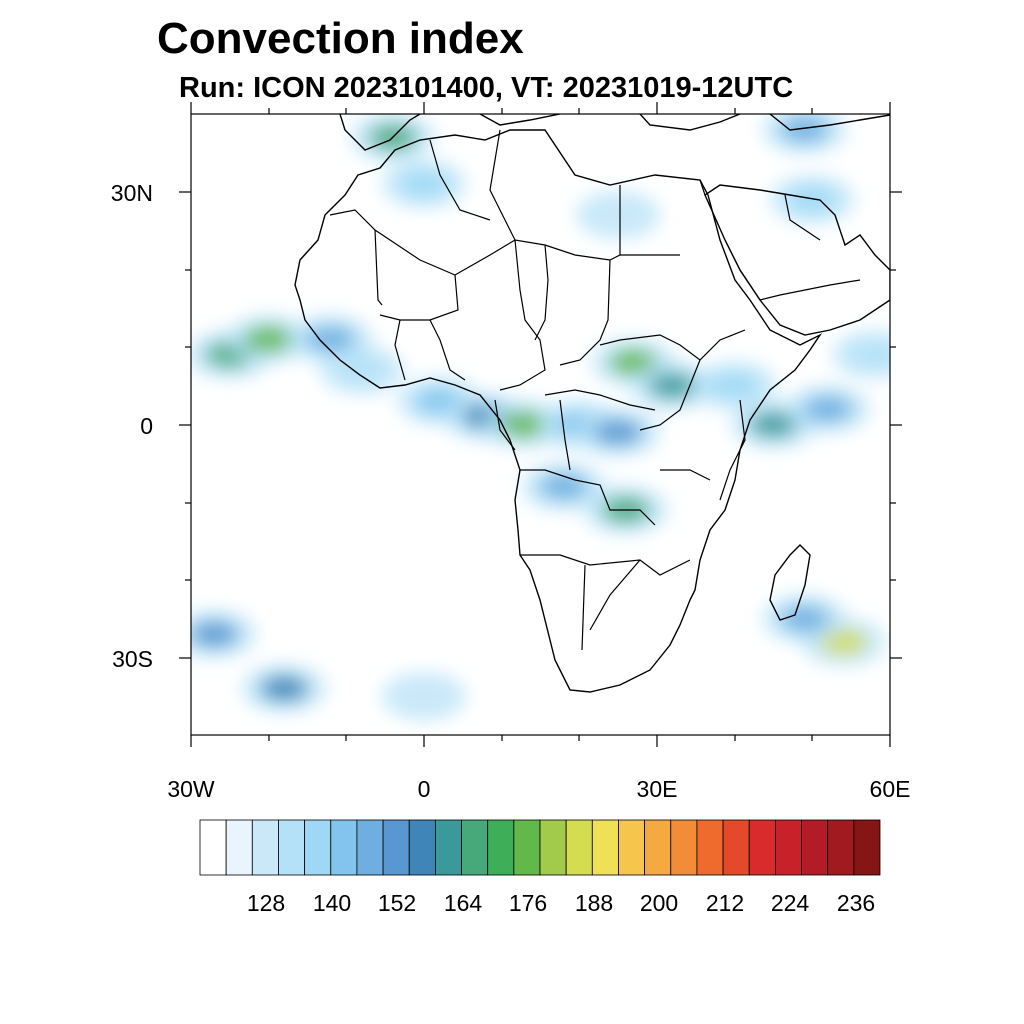 The width and height of the screenshot is (1024, 1024). What do you see at coordinates (528, 903) in the screenshot?
I see `colorbar-label: 176` at bounding box center [528, 903].